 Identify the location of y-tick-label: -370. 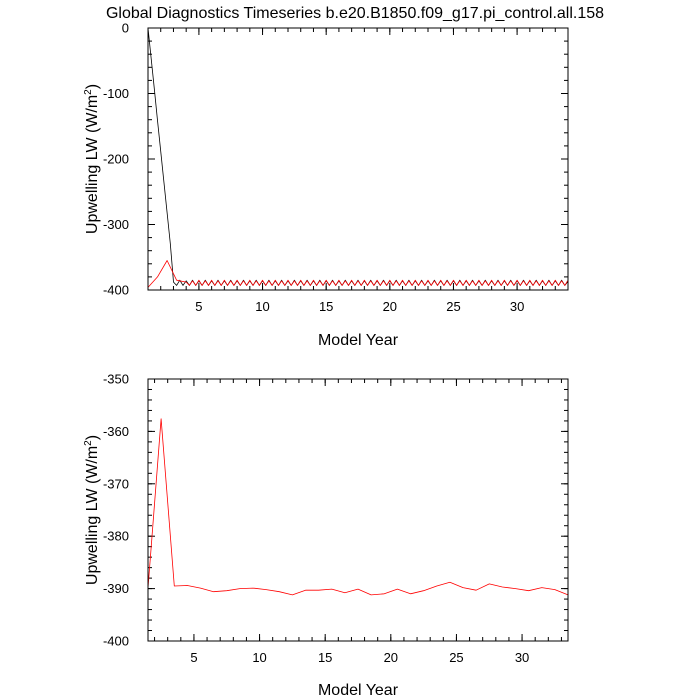
(116, 483).